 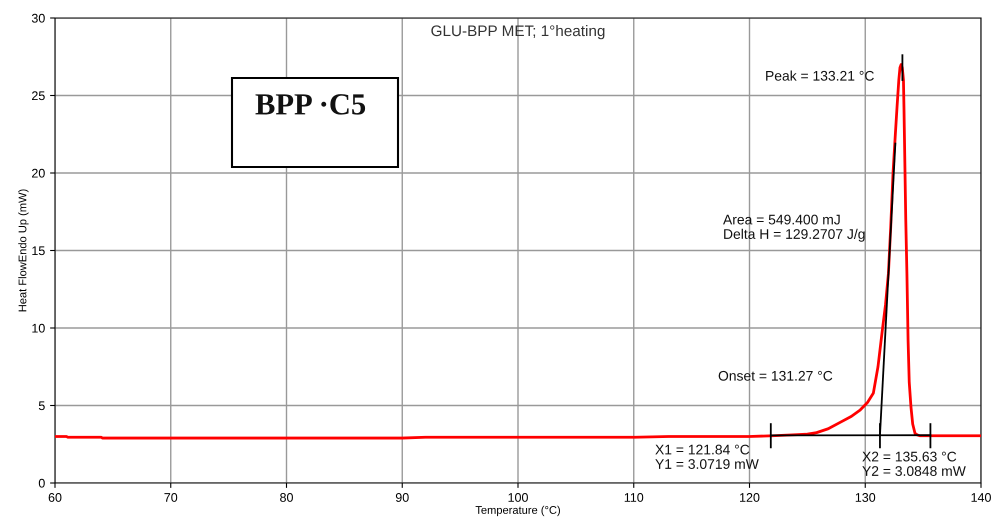 What do you see at coordinates (41, 405) in the screenshot?
I see `y-tick-label: 5` at bounding box center [41, 405].